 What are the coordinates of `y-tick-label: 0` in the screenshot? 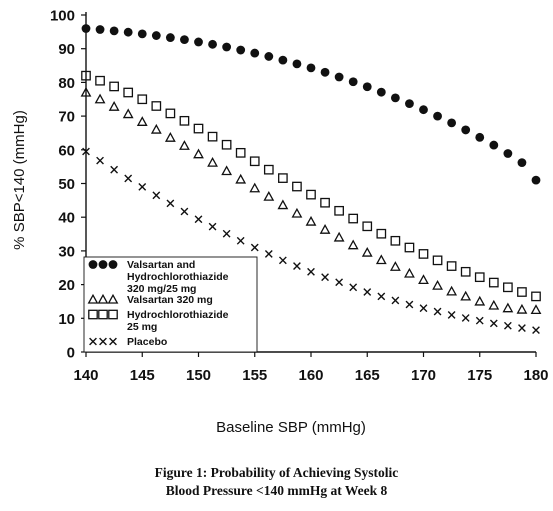 It's located at (71, 353).